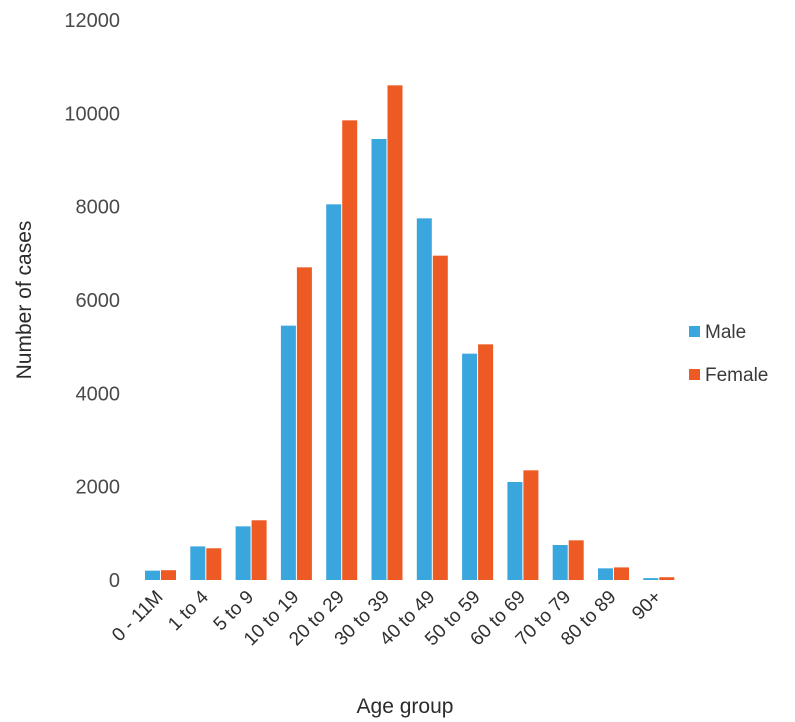  What do you see at coordinates (98, 488) in the screenshot?
I see `y-tick-label: 2000` at bounding box center [98, 488].